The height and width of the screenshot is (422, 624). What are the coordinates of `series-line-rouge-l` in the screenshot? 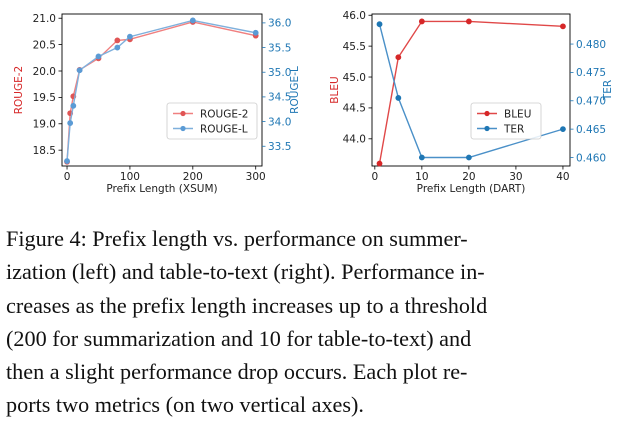 It's located at (161, 90).